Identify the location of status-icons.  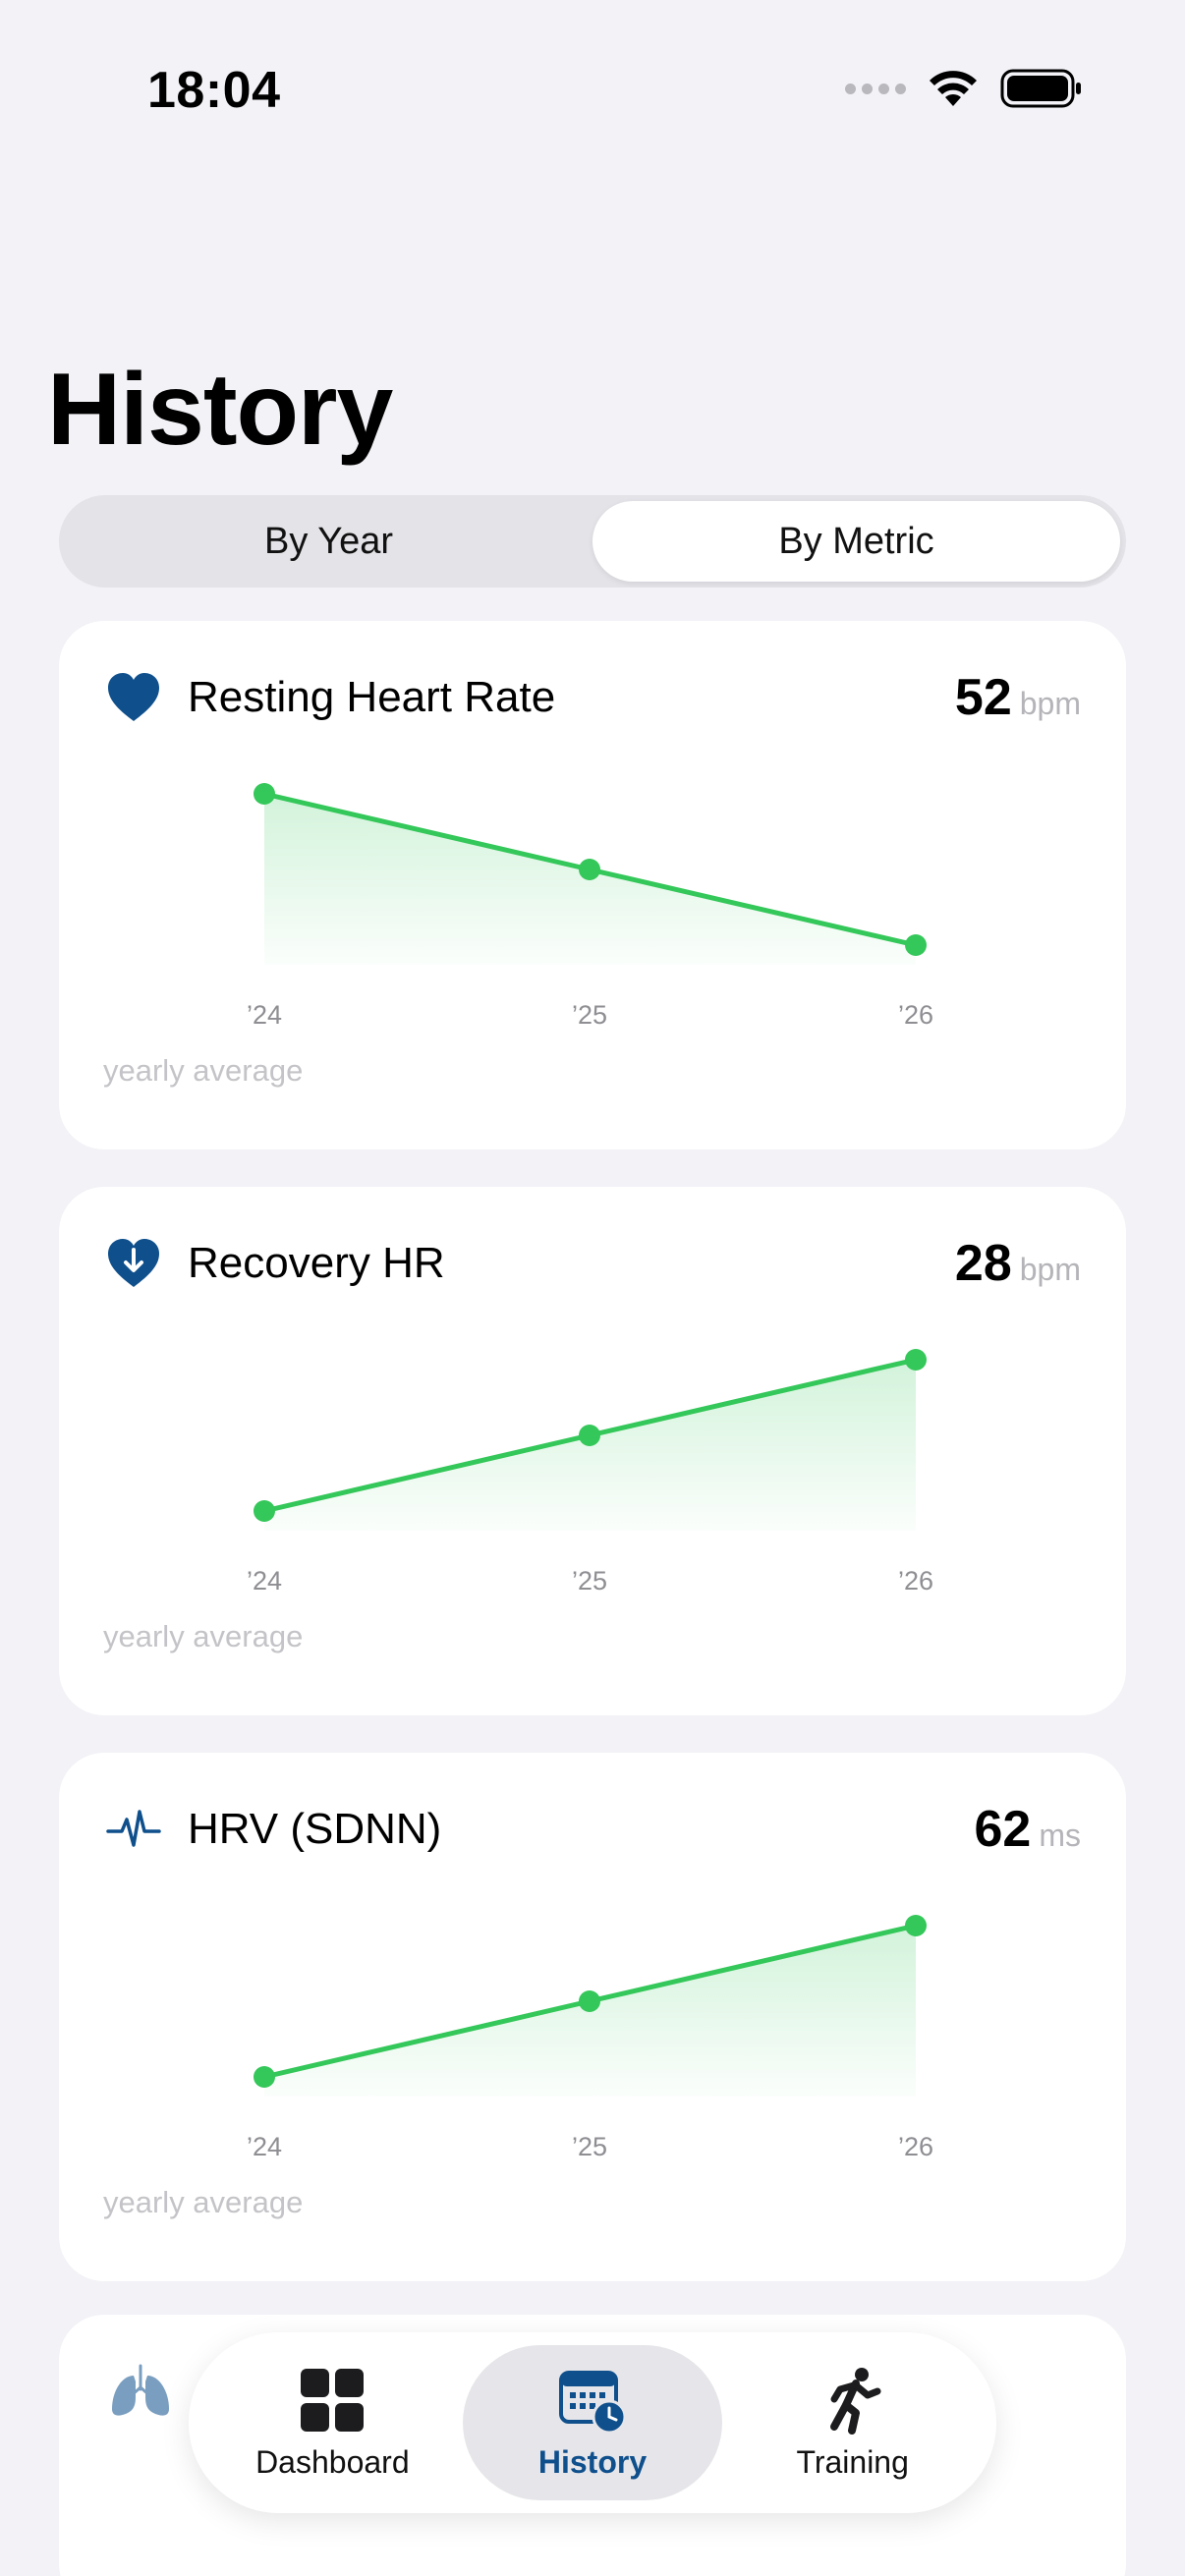
(964, 88).